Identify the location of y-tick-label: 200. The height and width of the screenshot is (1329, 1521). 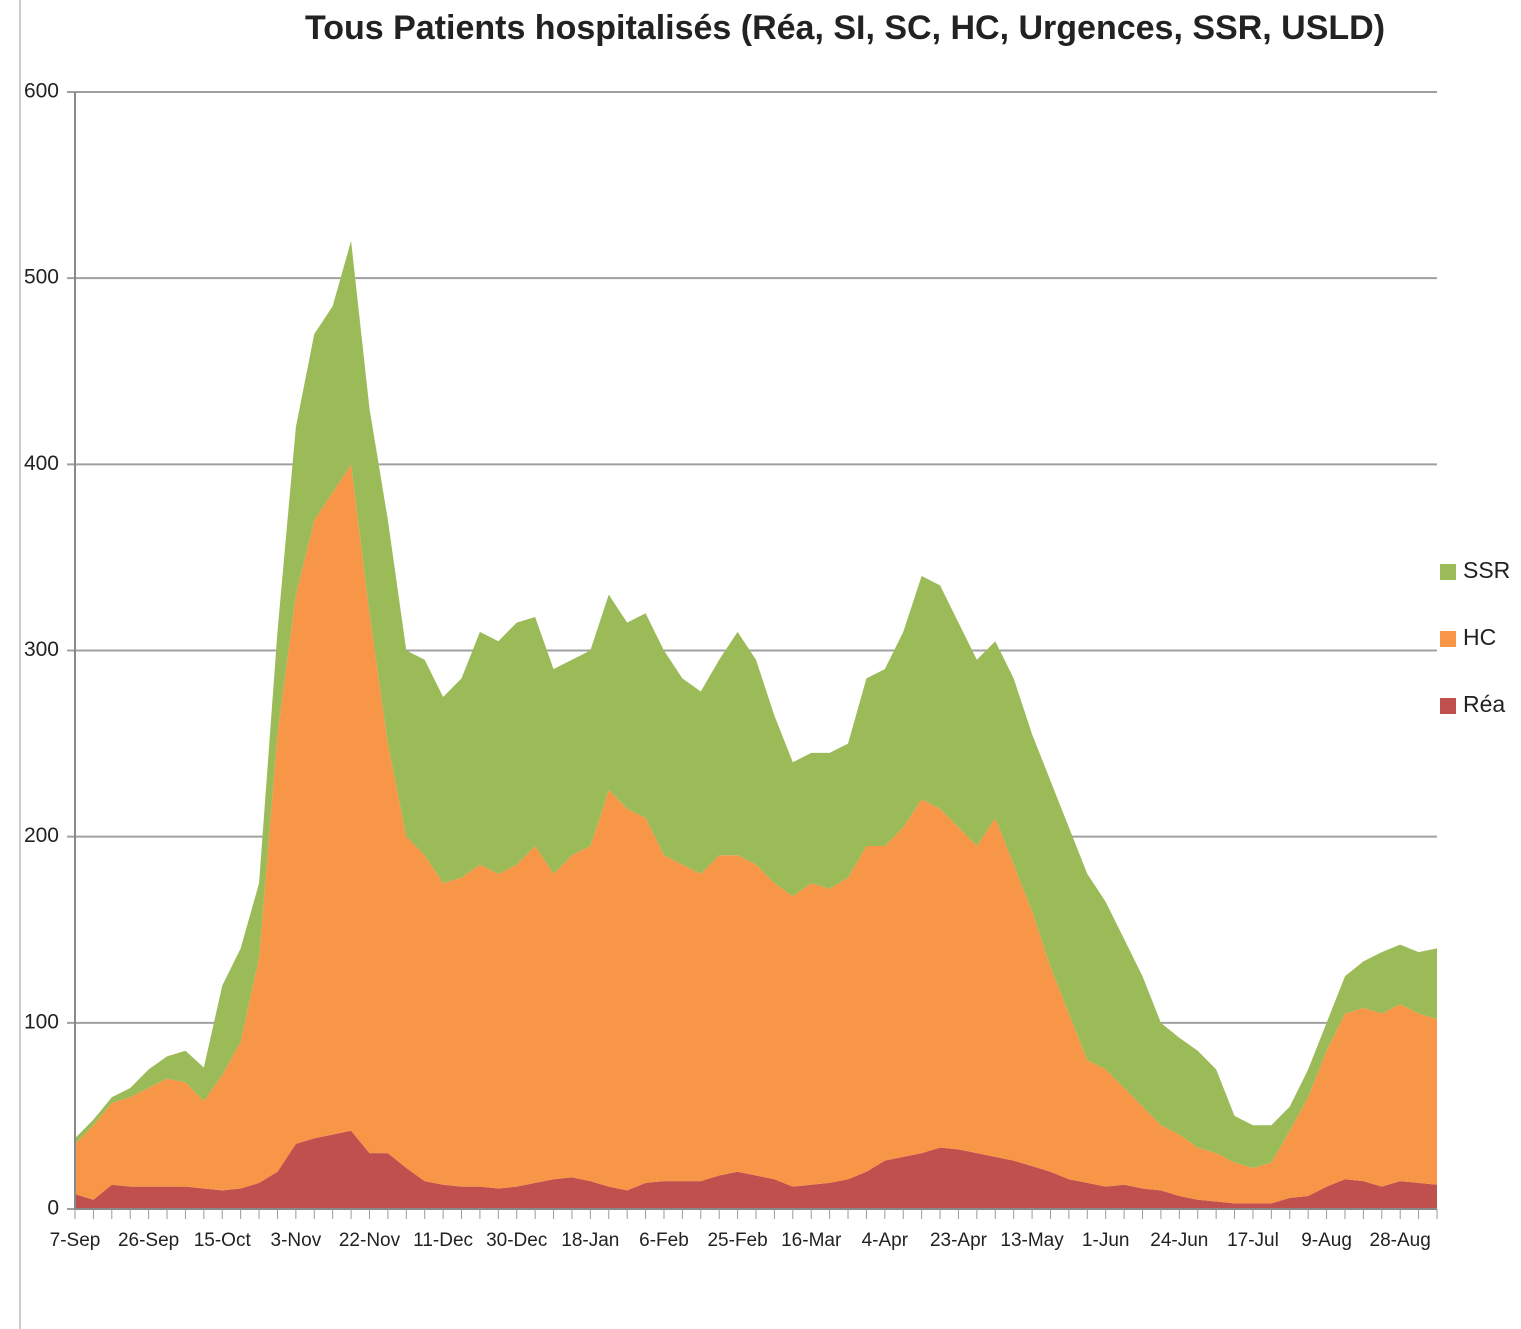
(41, 835).